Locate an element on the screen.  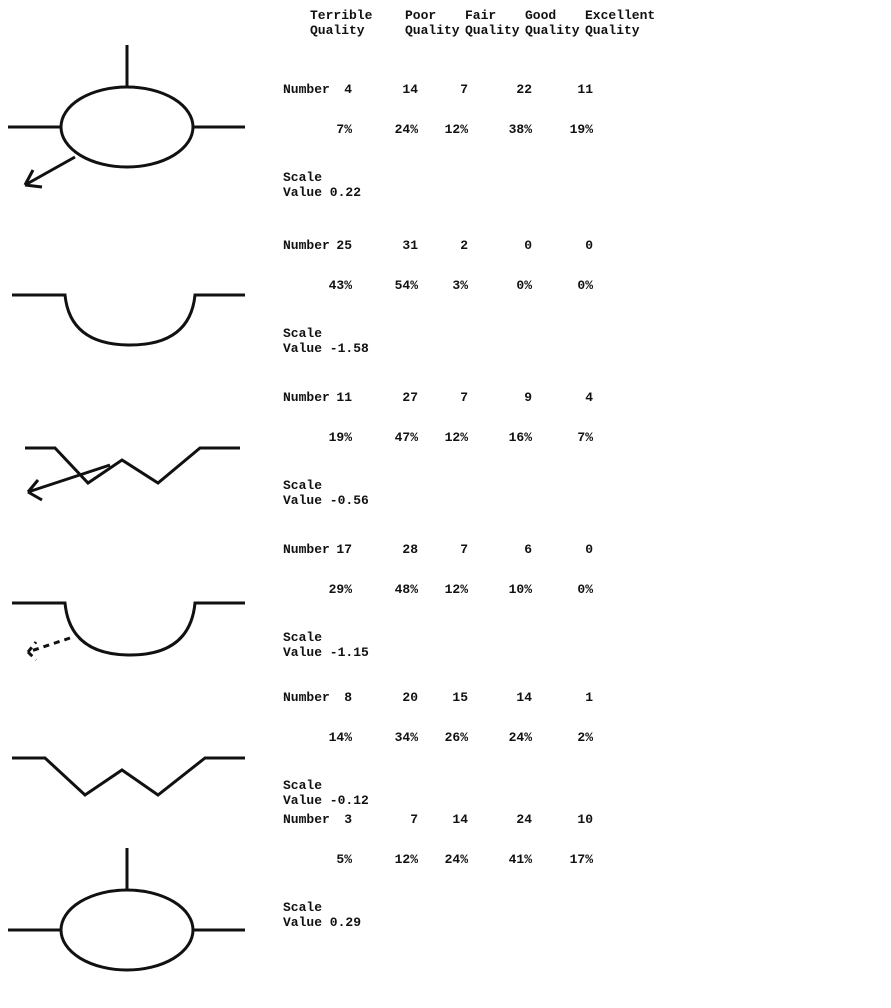
percent: 34% is located at coordinates (406, 737).